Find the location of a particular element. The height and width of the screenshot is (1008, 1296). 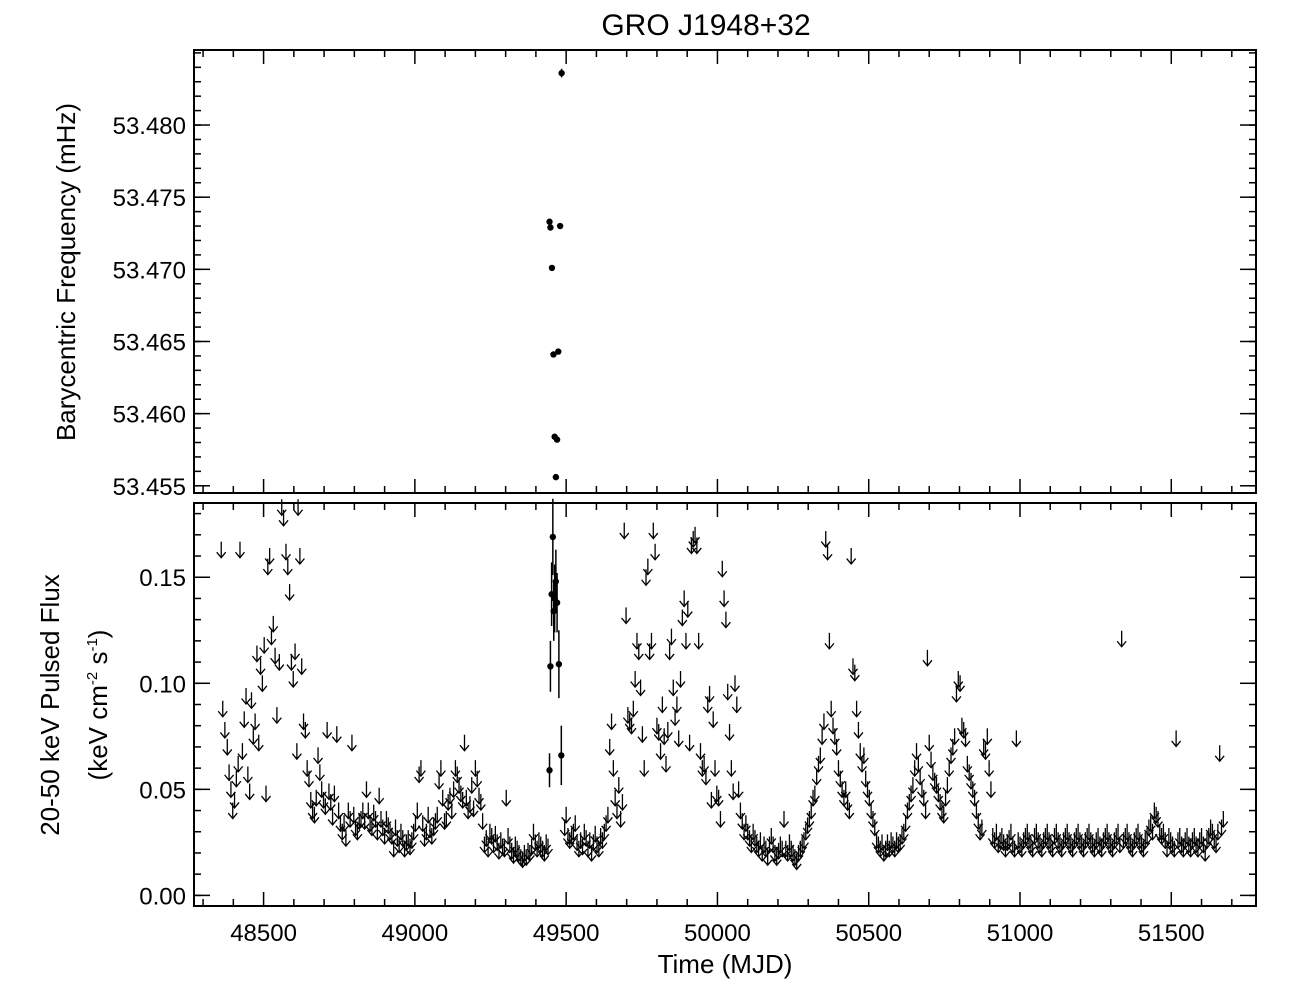

x-tick-label: 50000 is located at coordinates (717, 933).